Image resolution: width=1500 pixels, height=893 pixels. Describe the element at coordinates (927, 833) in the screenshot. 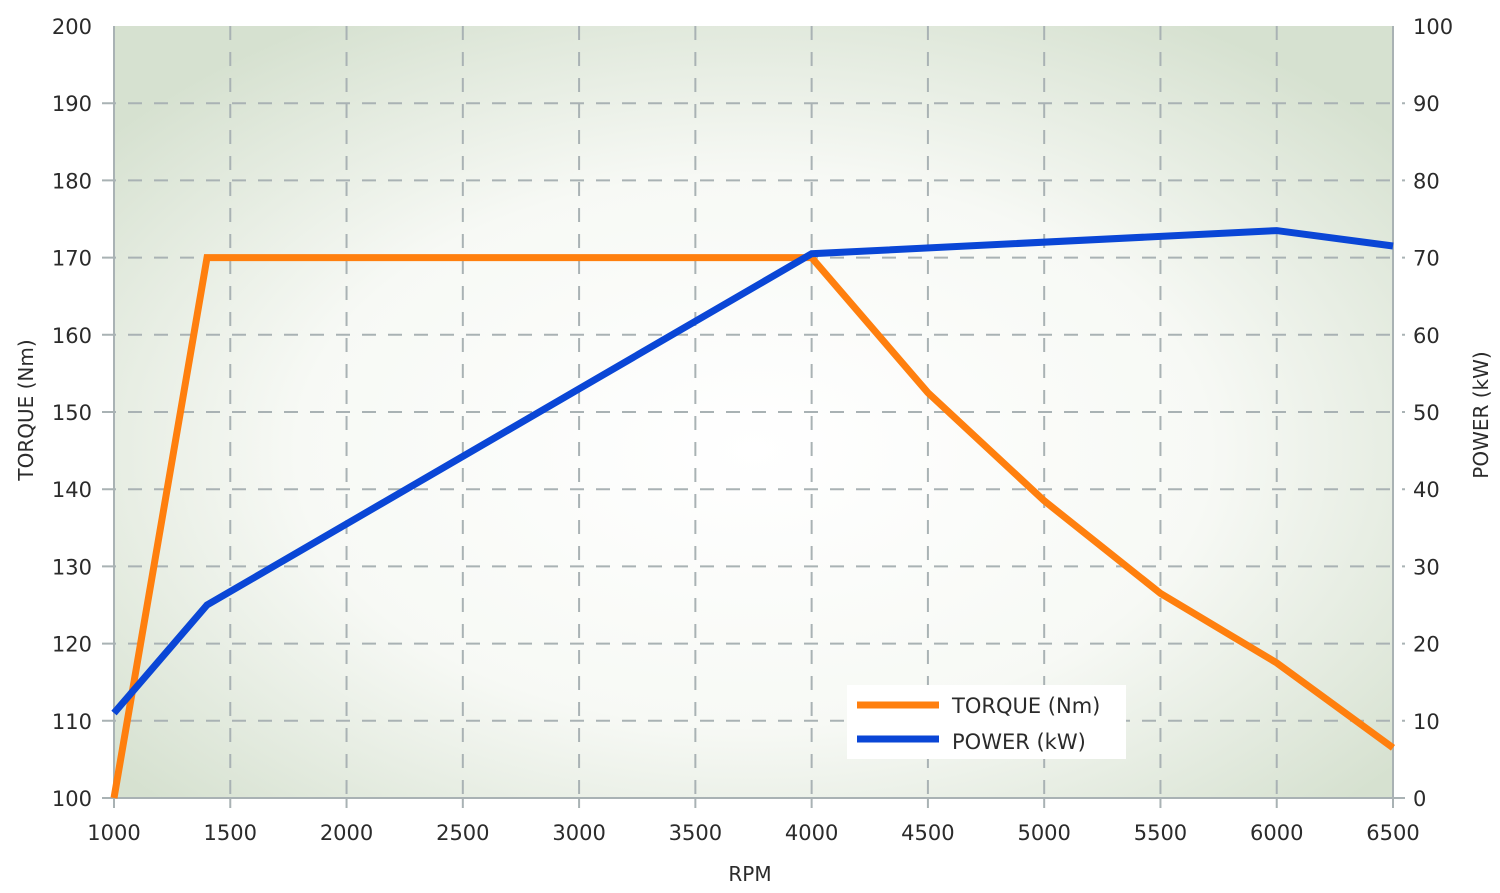

I see `x-tick-label: 4500` at that location.